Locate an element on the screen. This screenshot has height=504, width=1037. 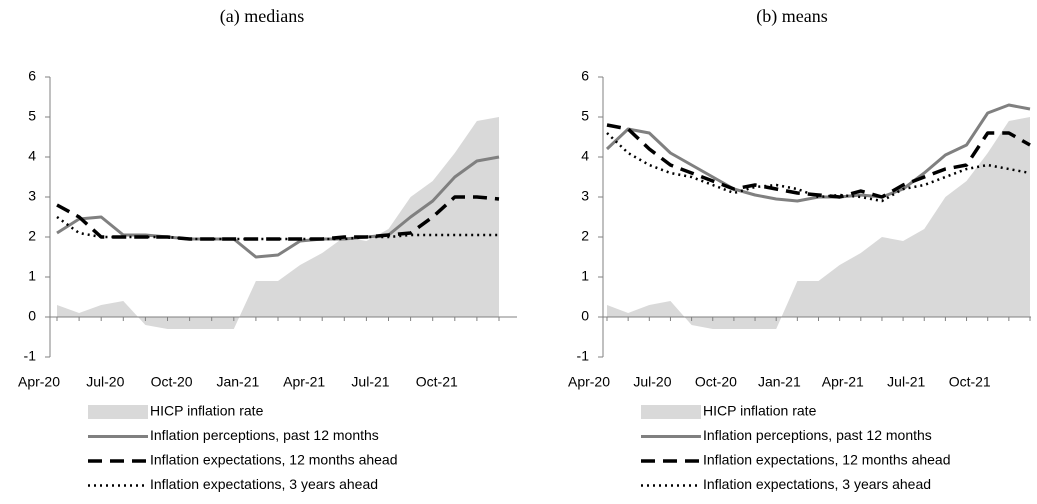
chart-title: (a) medians is located at coordinates (262, 16).